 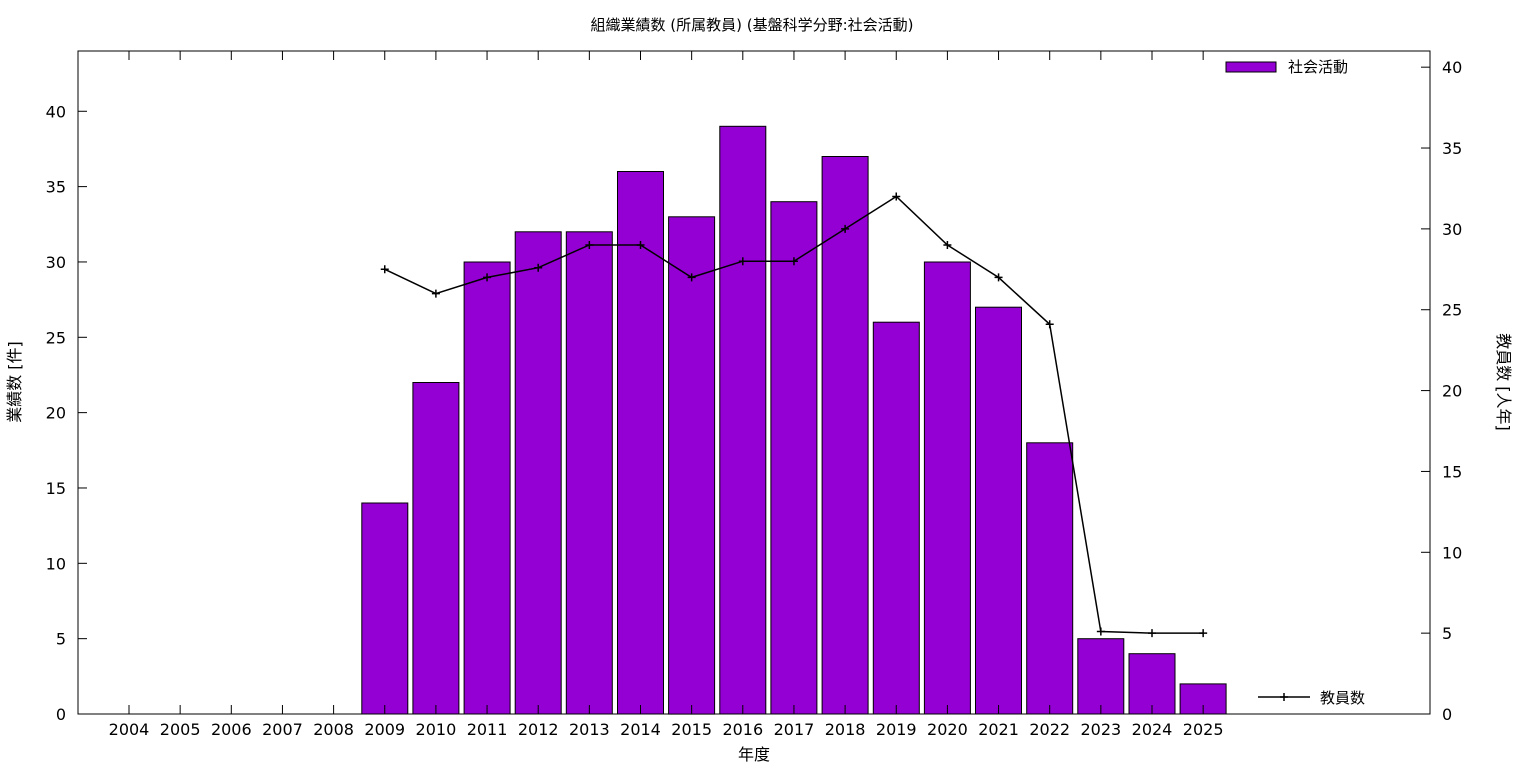 What do you see at coordinates (589, 729) in the screenshot?
I see `x-tick-label: 2013` at bounding box center [589, 729].